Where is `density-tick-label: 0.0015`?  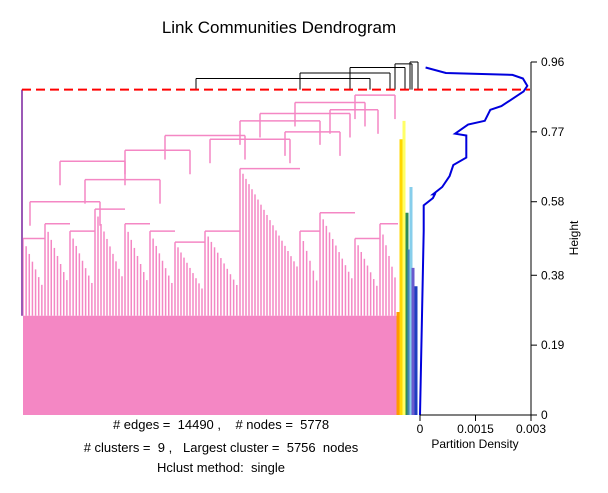
density-tick-label: 0.0015 is located at coordinates (475, 429).